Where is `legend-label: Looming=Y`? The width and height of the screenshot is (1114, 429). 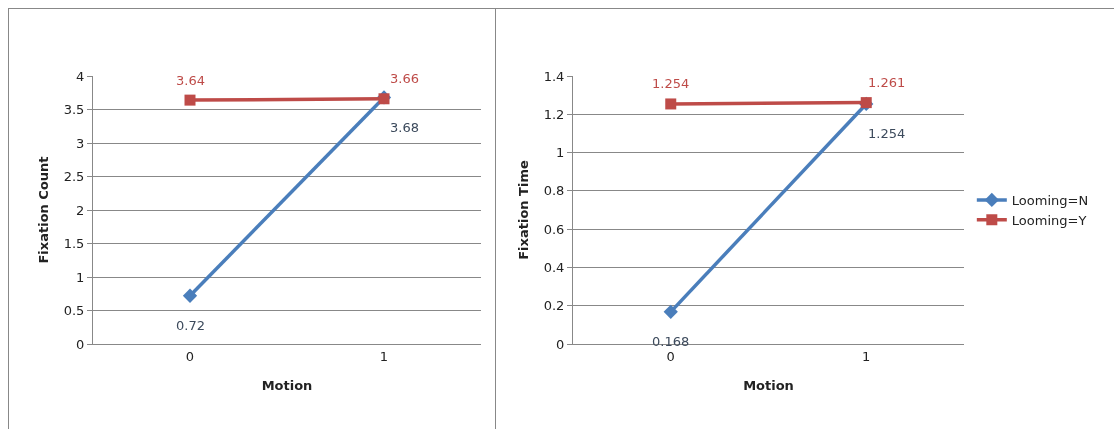 legend-label: Looming=Y is located at coordinates (1049, 220).